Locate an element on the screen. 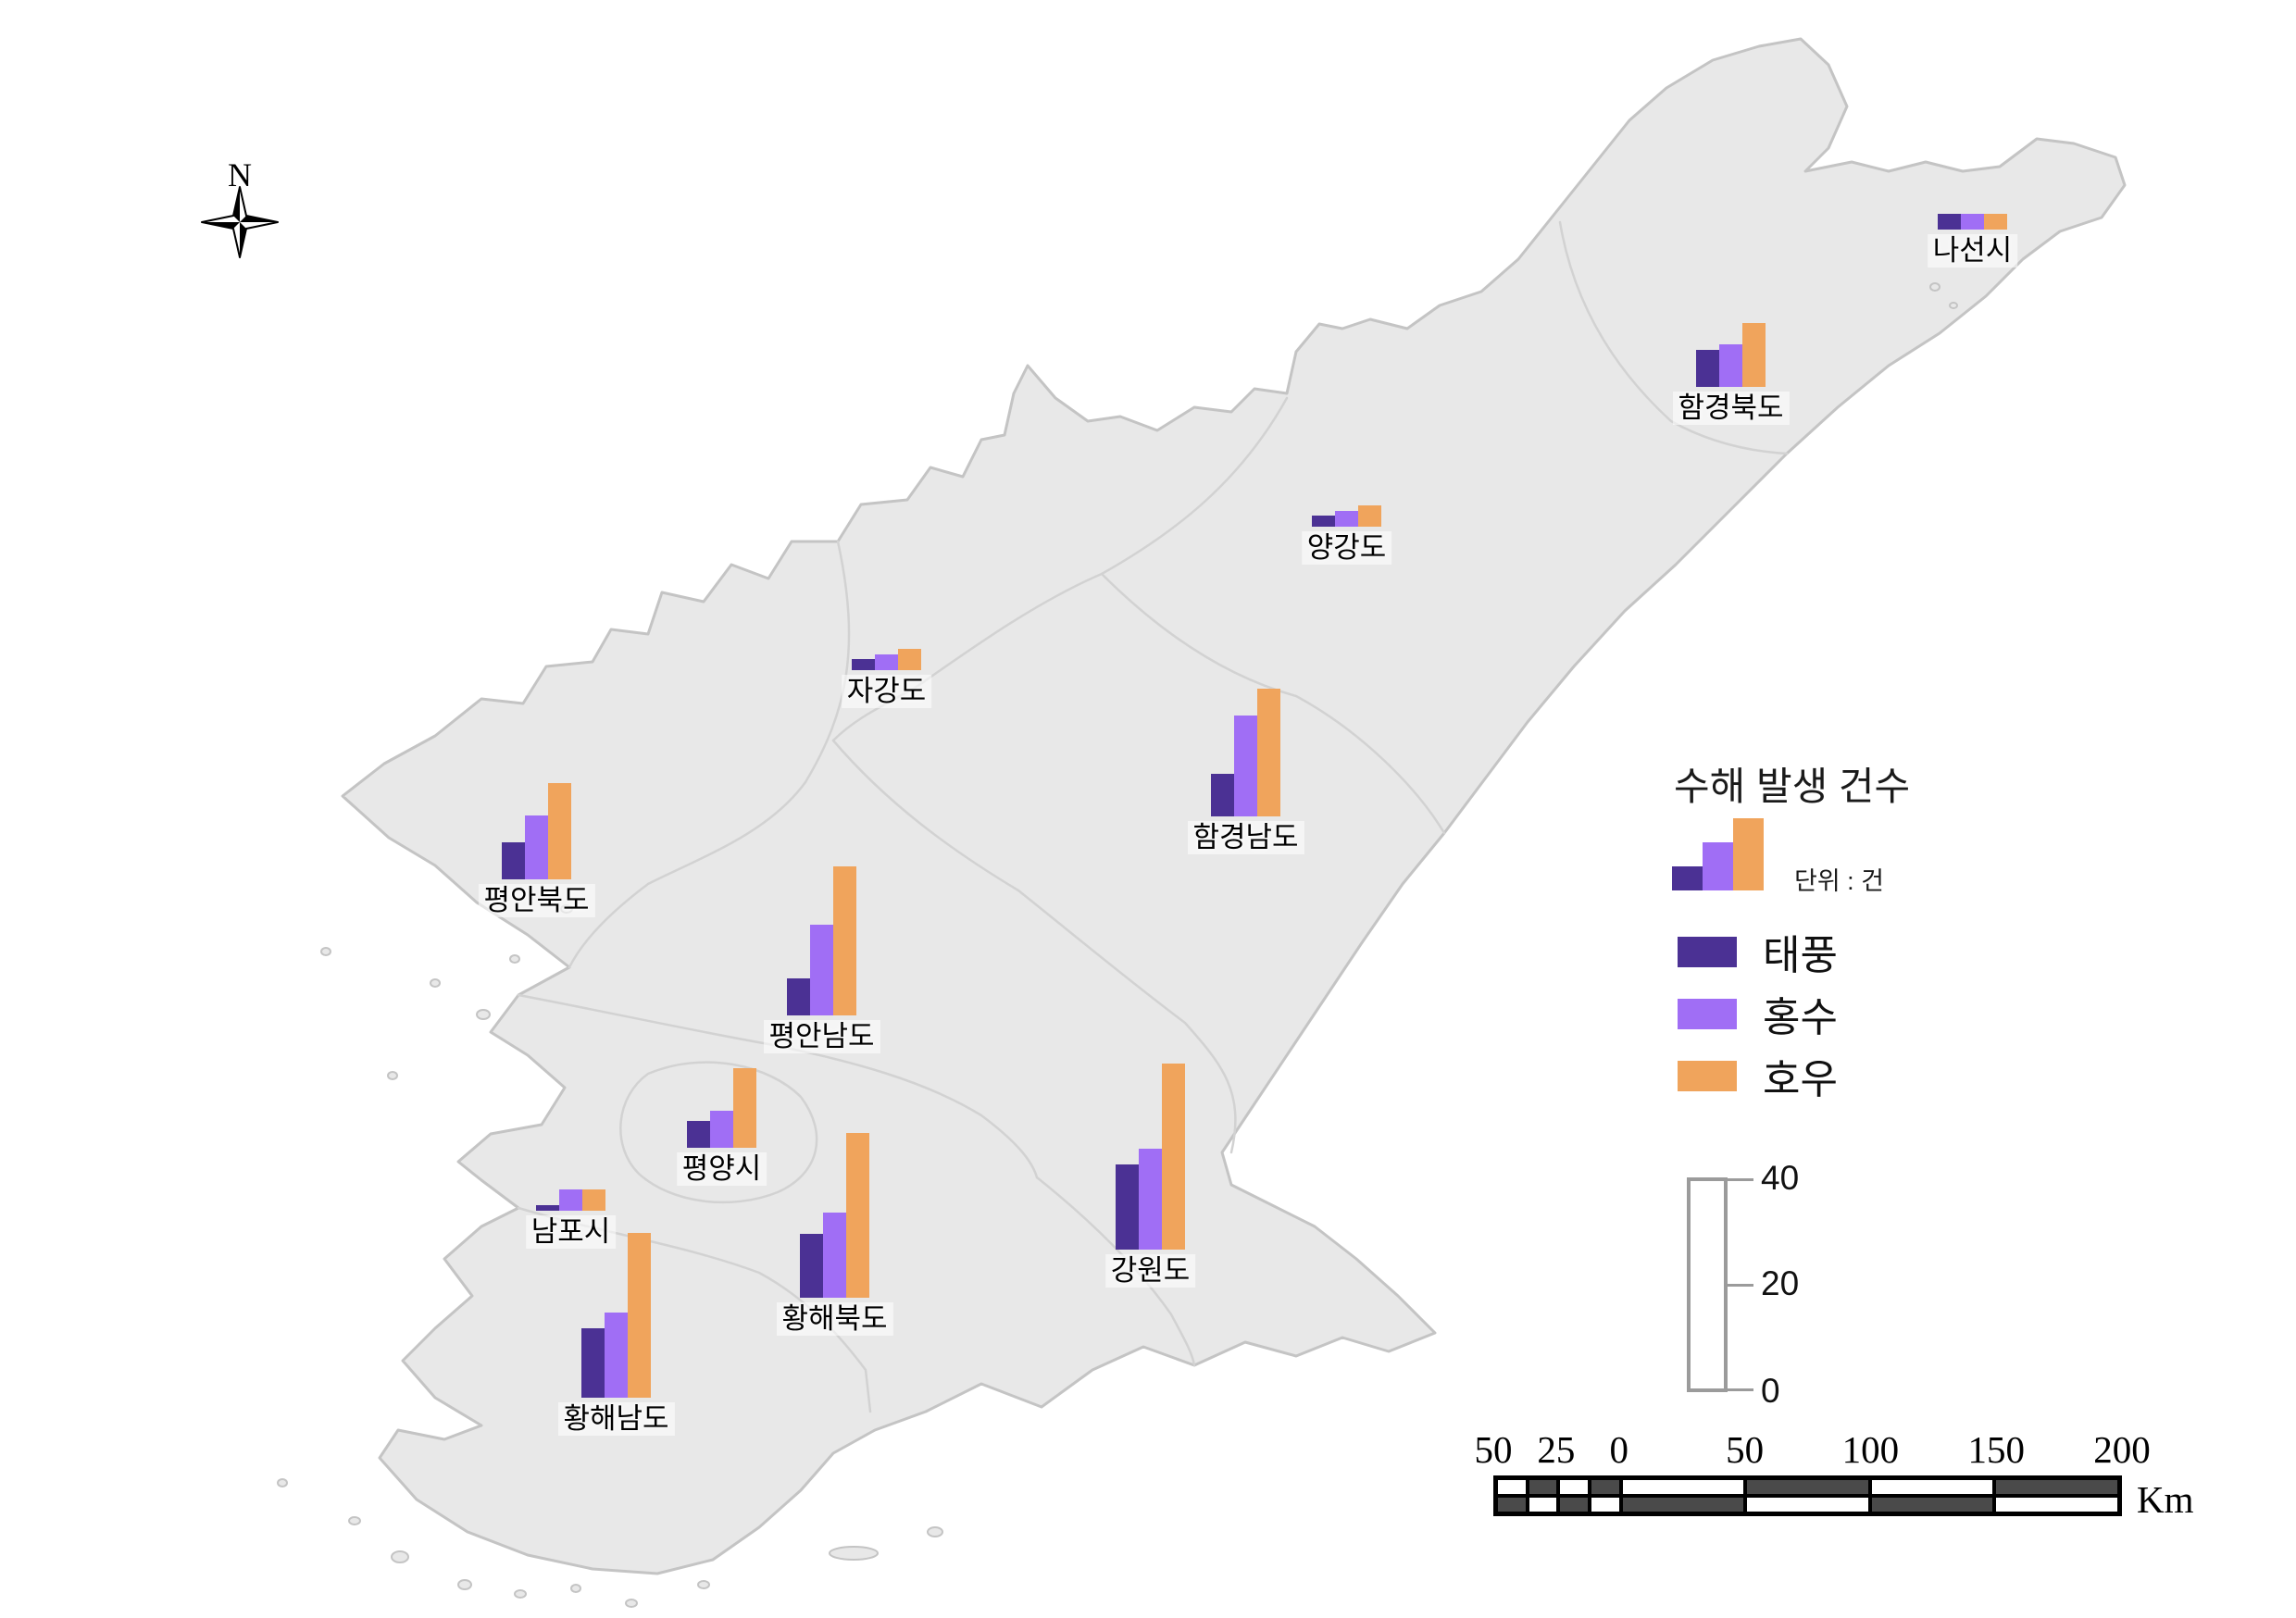  heavy-rain-swatch is located at coordinates (1707, 1075).